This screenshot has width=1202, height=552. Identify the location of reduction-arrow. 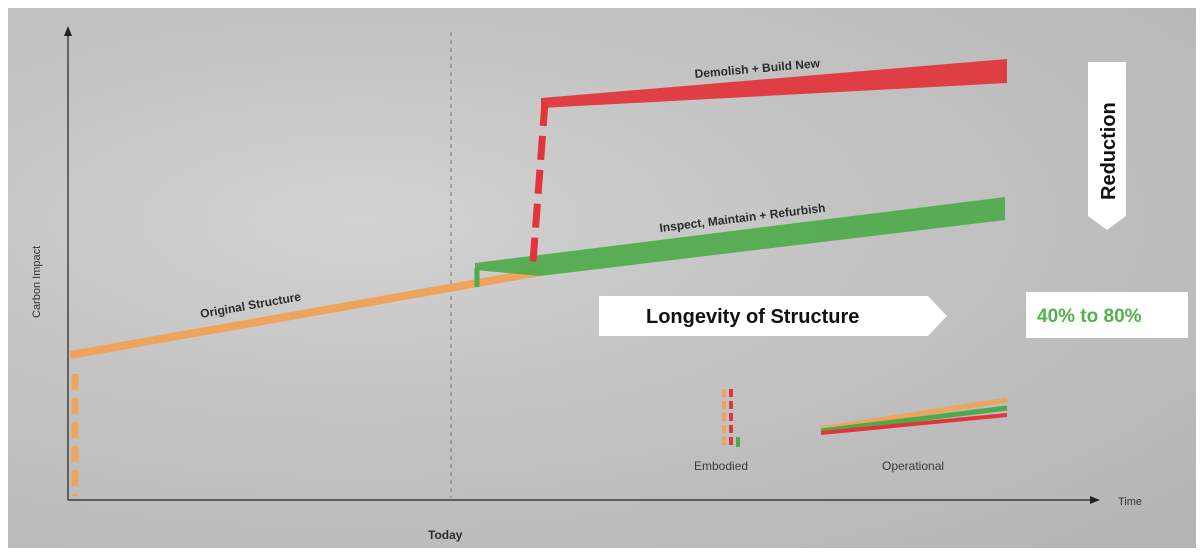
(1107, 146).